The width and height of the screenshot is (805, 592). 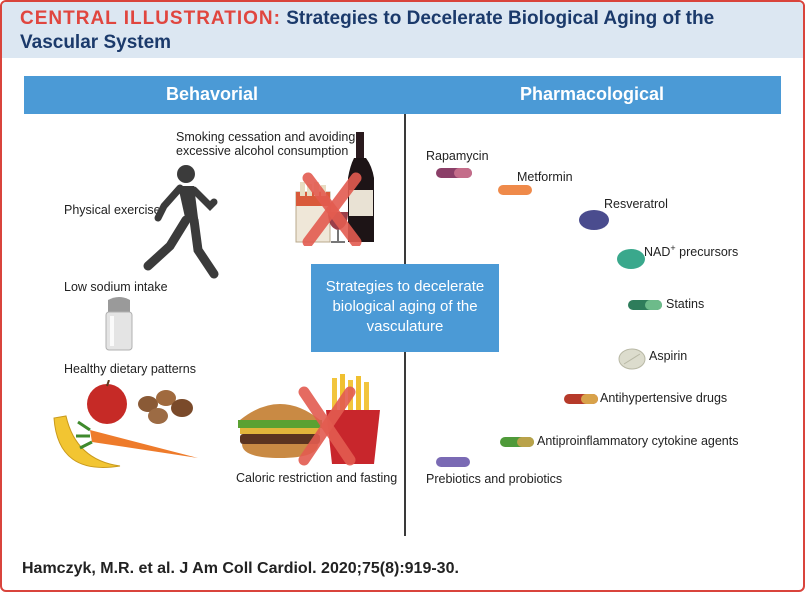 I want to click on label-resveratrol: Resveratrol, so click(x=636, y=204).